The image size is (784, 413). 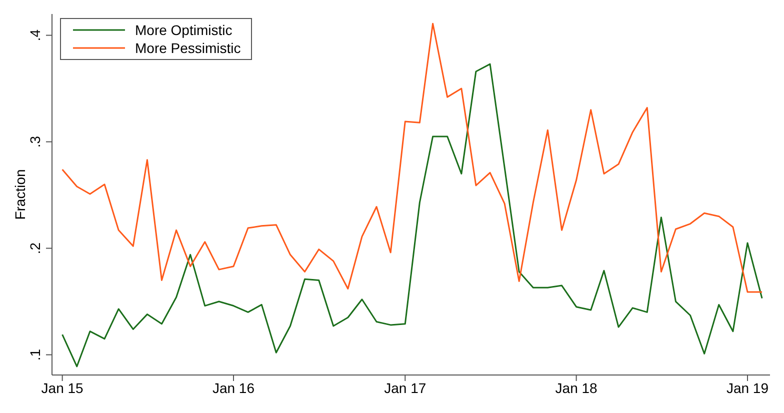 I want to click on x-tick-label: Jan 16, so click(x=233, y=388).